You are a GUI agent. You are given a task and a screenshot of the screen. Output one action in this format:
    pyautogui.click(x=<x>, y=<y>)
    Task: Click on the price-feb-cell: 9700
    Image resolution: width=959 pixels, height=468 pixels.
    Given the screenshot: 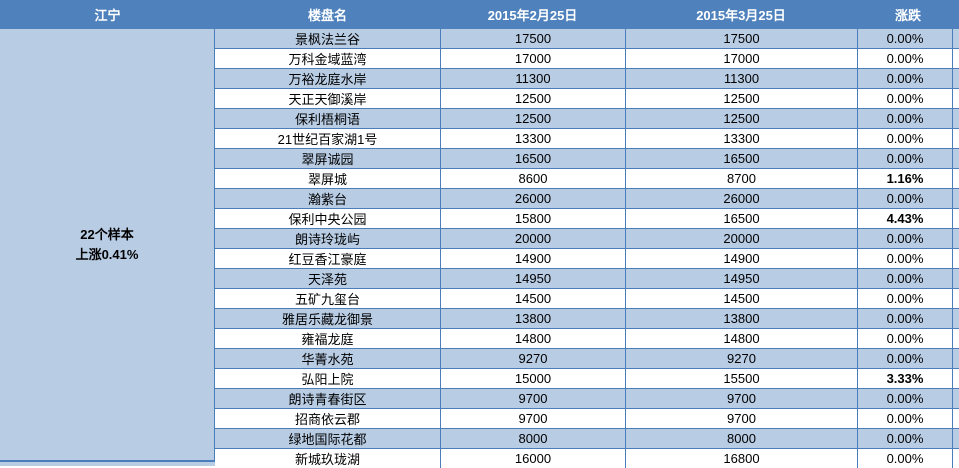 What is the action you would take?
    pyautogui.click(x=532, y=398)
    